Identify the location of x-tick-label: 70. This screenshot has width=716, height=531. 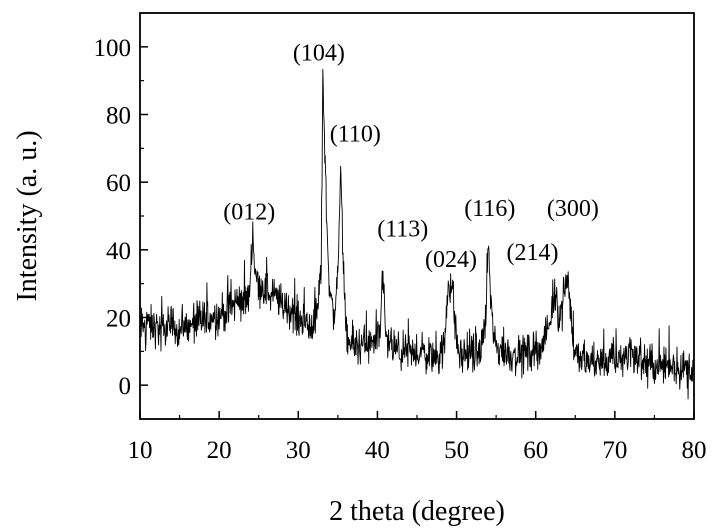
(614, 450).